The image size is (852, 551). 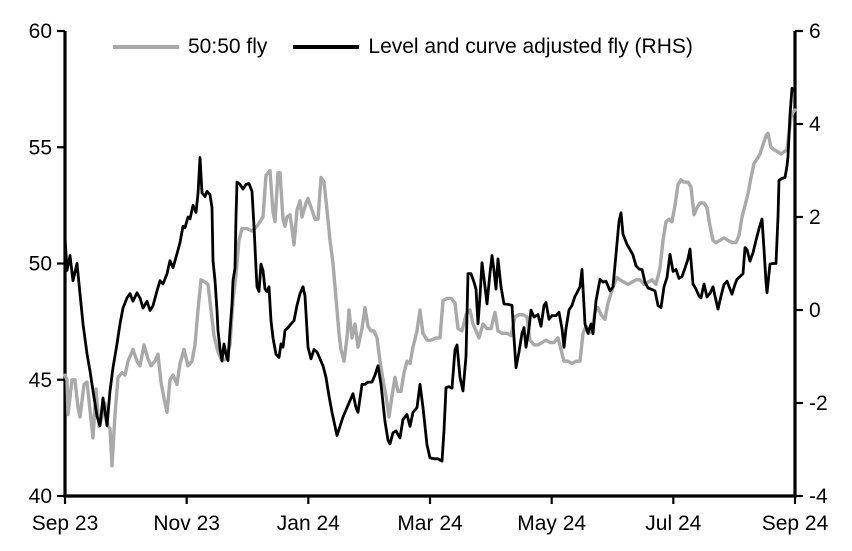 What do you see at coordinates (40, 380) in the screenshot?
I see `left-axis-tick-label: 45` at bounding box center [40, 380].